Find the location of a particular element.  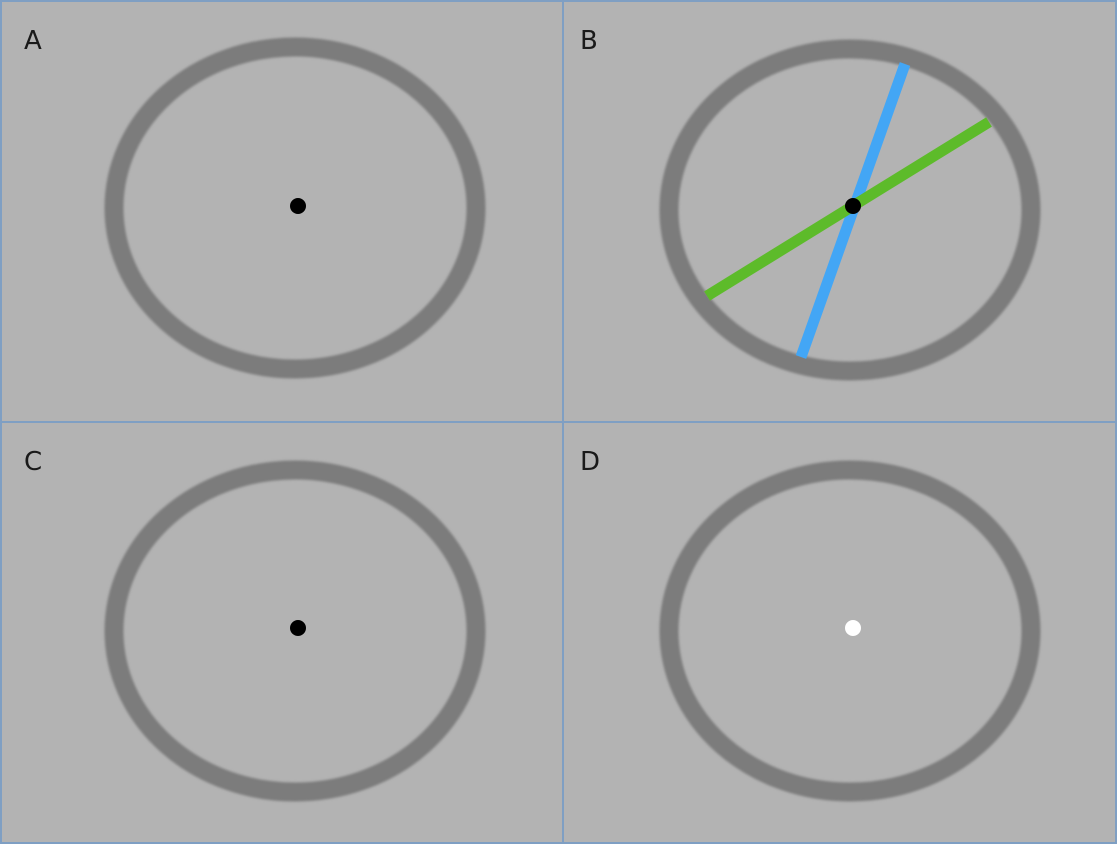

panel-c-fixation-dot is located at coordinates (298, 628).